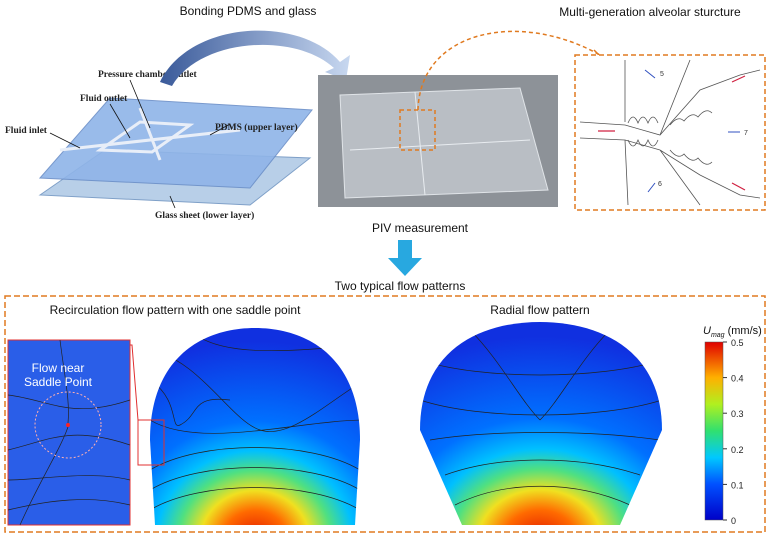  I want to click on colorbar-tick-label: 0.5, so click(737, 343).